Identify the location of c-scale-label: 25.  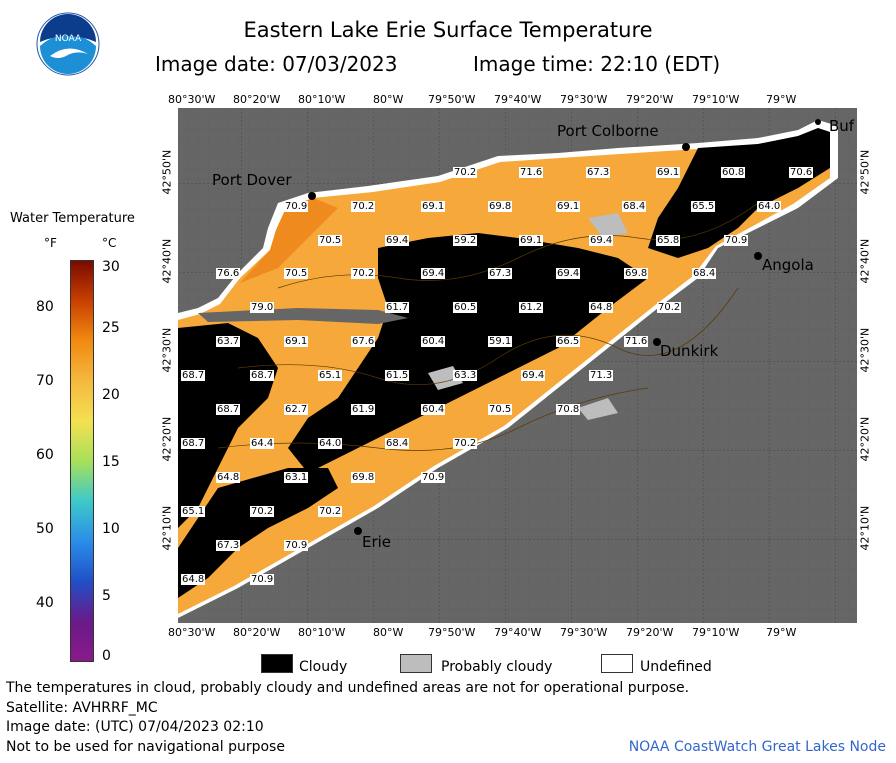
(111, 328).